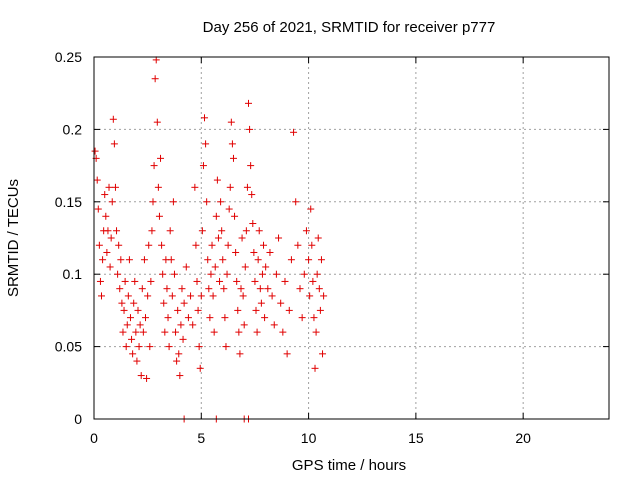 Image resolution: width=640 pixels, height=480 pixels. I want to click on y-tick-label: 0, so click(78, 419).